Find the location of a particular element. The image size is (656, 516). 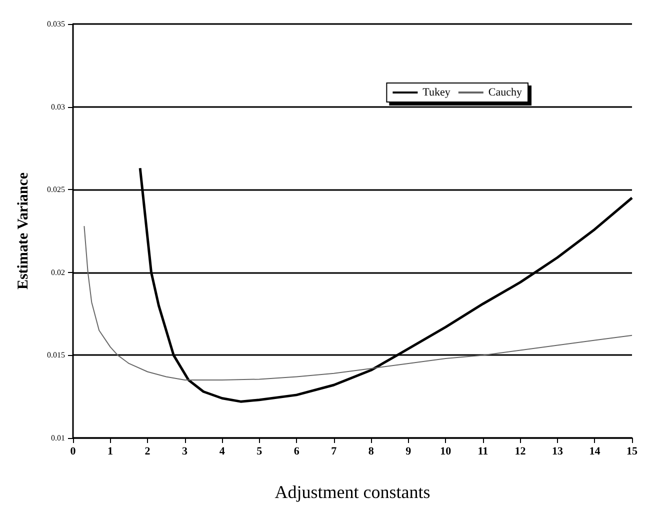

x-tick-label: 1 is located at coordinates (111, 452).